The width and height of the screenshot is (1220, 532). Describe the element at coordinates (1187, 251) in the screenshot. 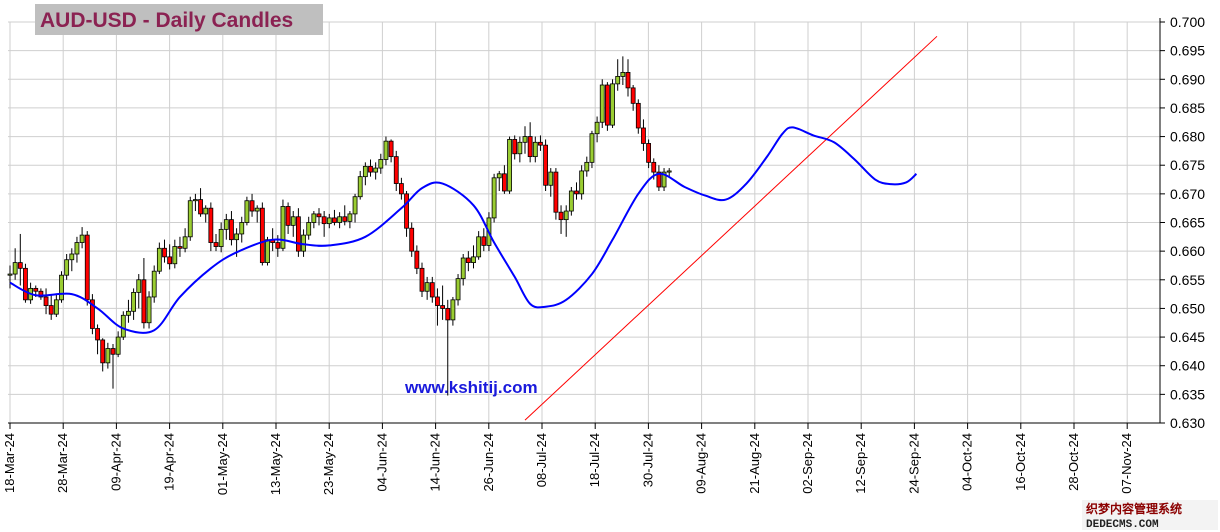

I see `y-tick-label: 0.660` at that location.